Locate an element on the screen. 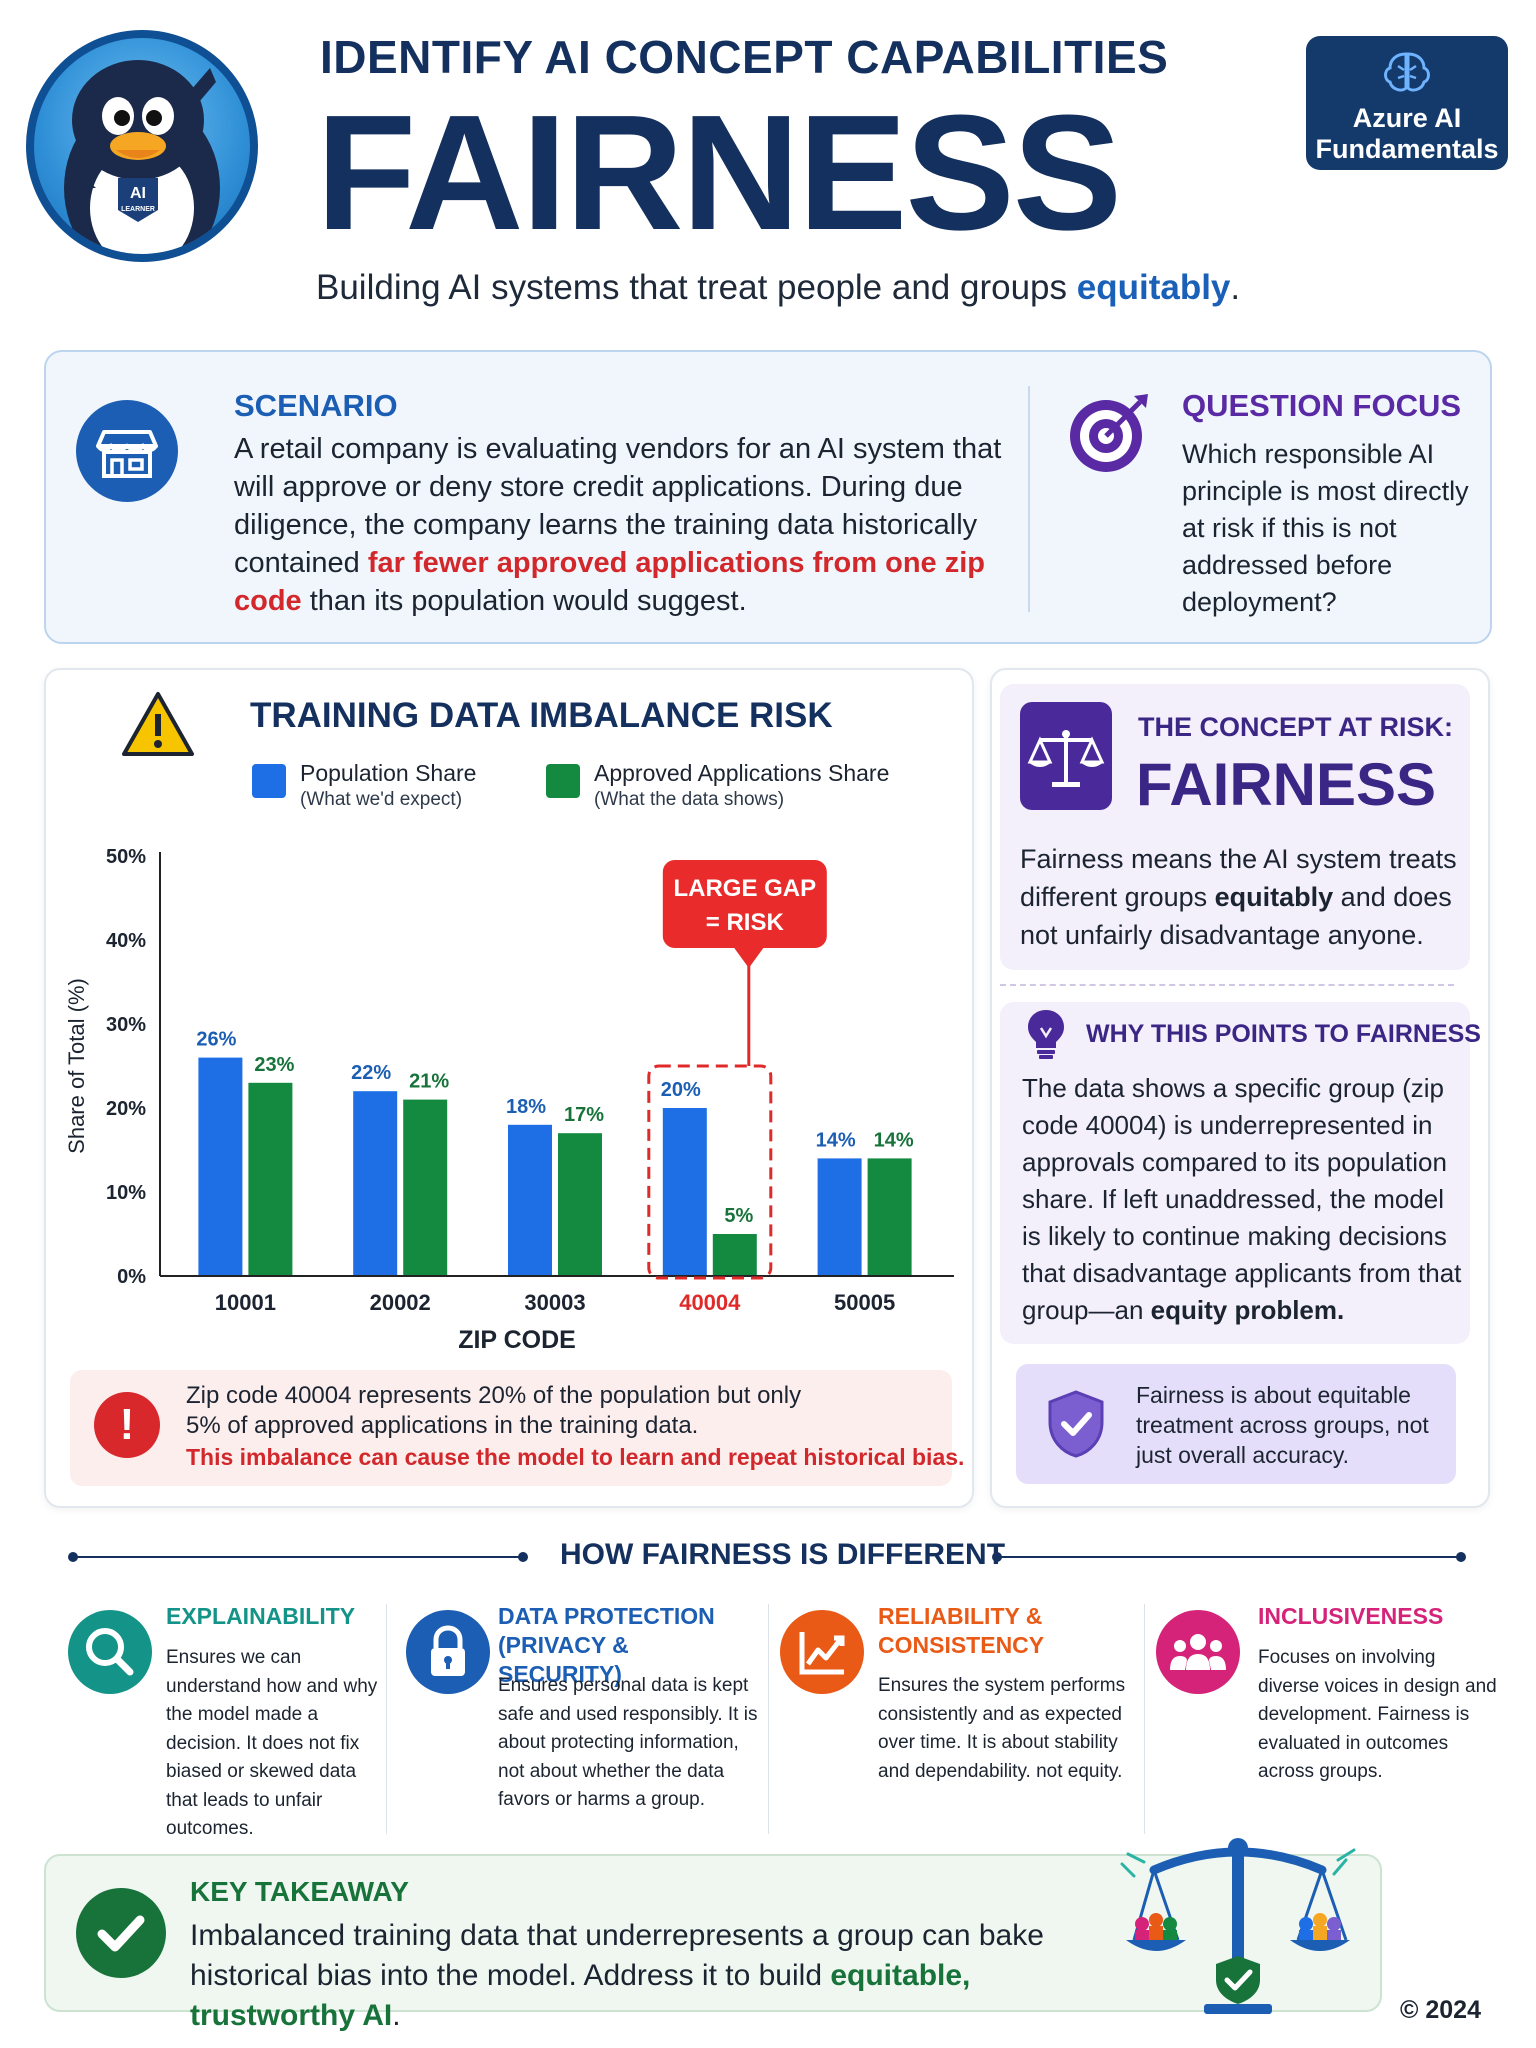  badge-text: Azure AI Fundamentals is located at coordinates (1407, 134).